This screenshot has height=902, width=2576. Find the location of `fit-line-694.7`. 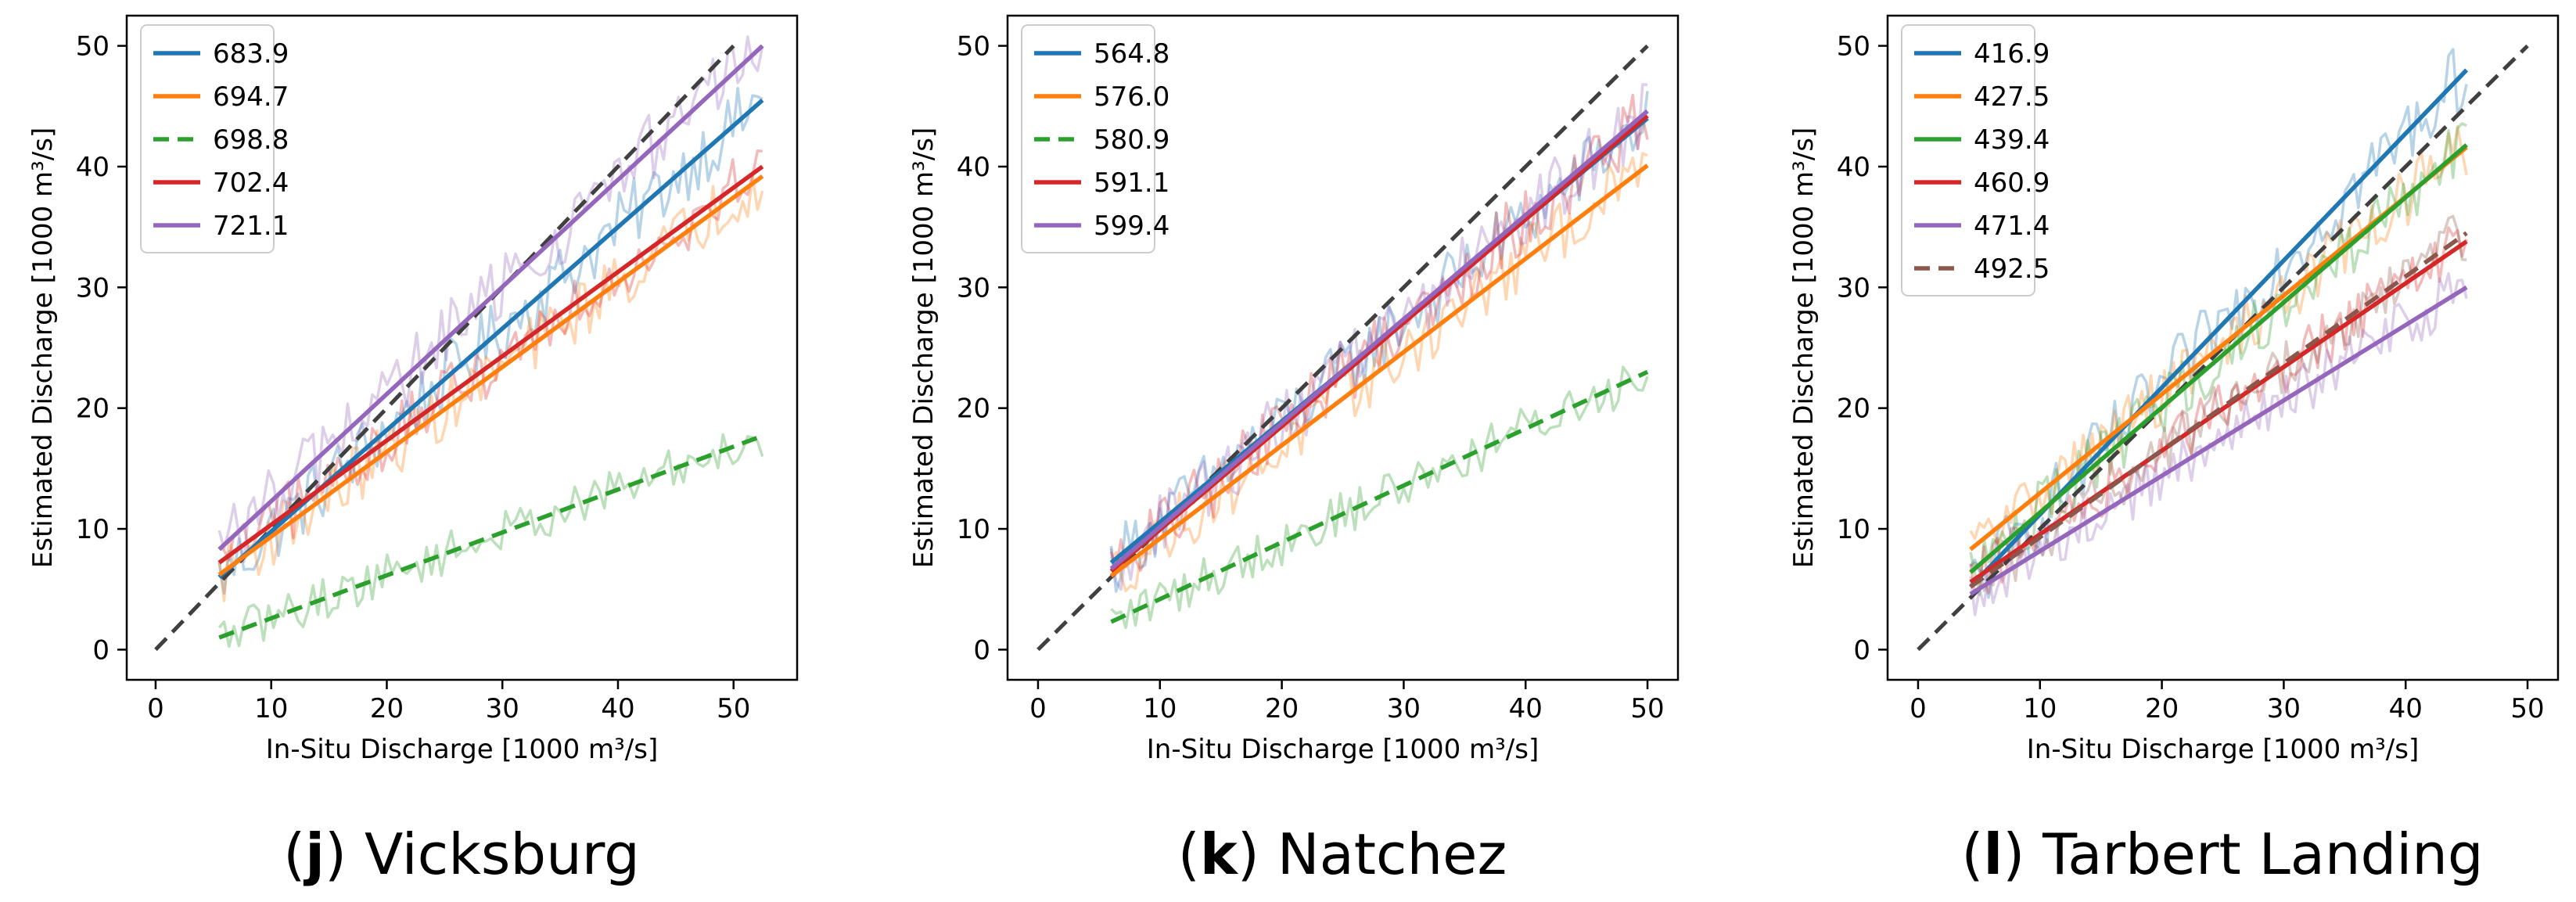

fit-line-694.7 is located at coordinates (490, 375).